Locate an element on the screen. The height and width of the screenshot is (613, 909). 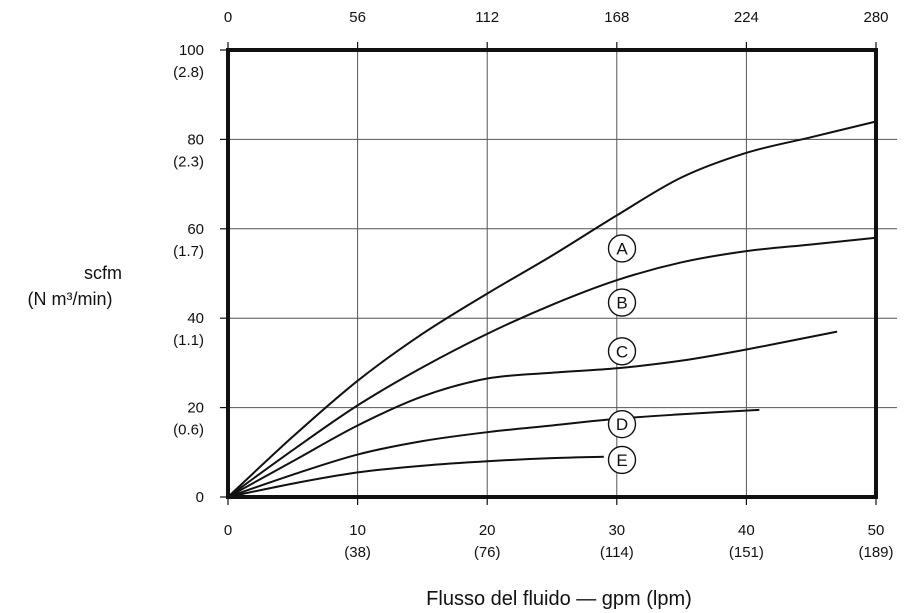
x-axis-title: Flusso del fluido — gpm (lpm) is located at coordinates (559, 599).